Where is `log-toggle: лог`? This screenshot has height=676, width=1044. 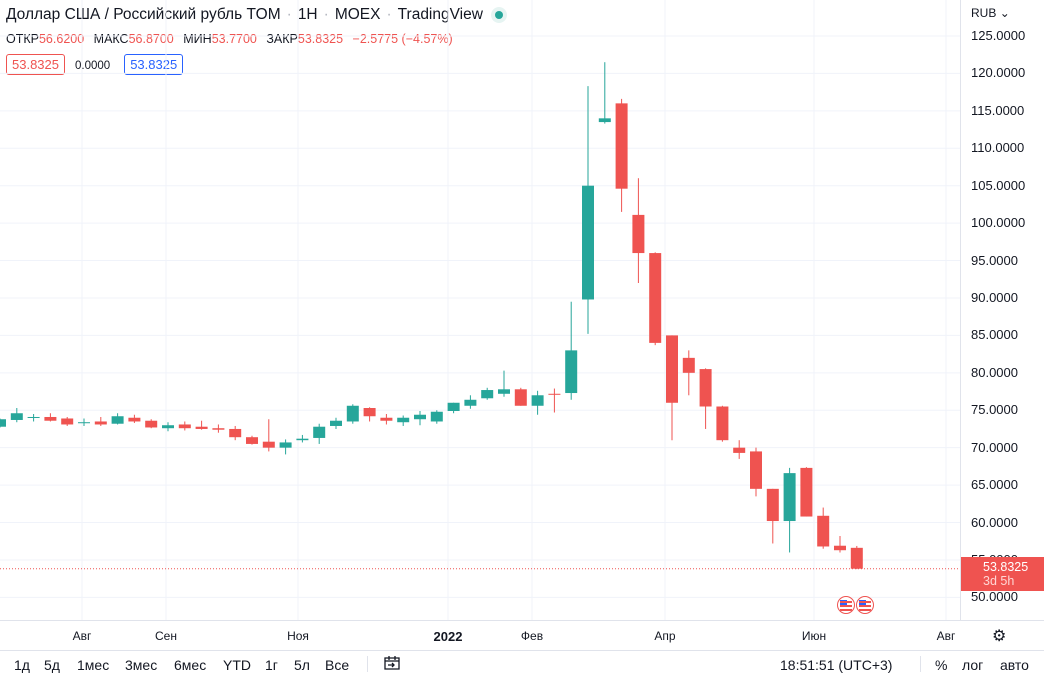 log-toggle: лог is located at coordinates (973, 665).